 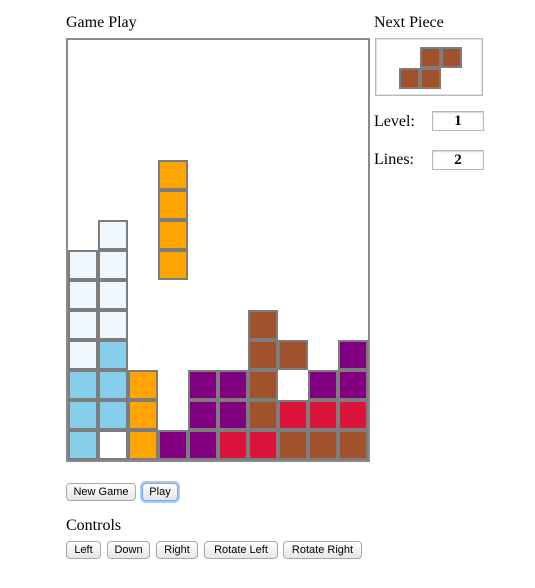 What do you see at coordinates (241, 550) in the screenshot?
I see `rotate-left-button: Rotate Left` at bounding box center [241, 550].